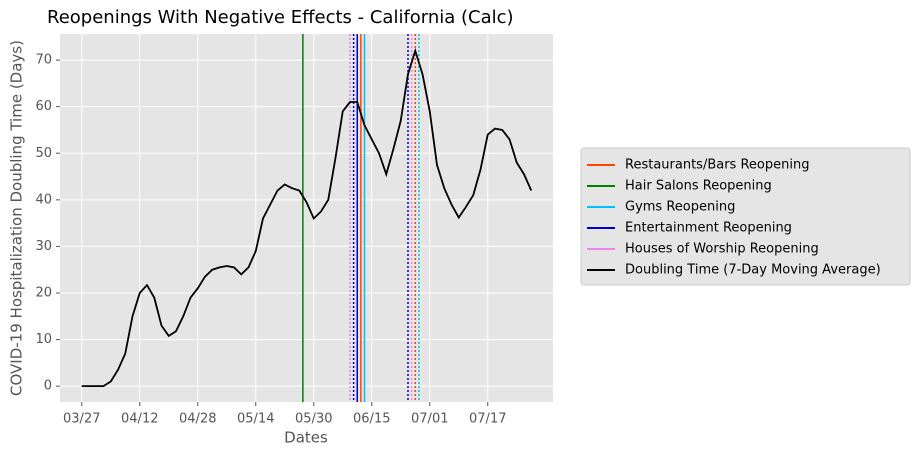  I want to click on y-tick-label: 60, so click(43, 106).